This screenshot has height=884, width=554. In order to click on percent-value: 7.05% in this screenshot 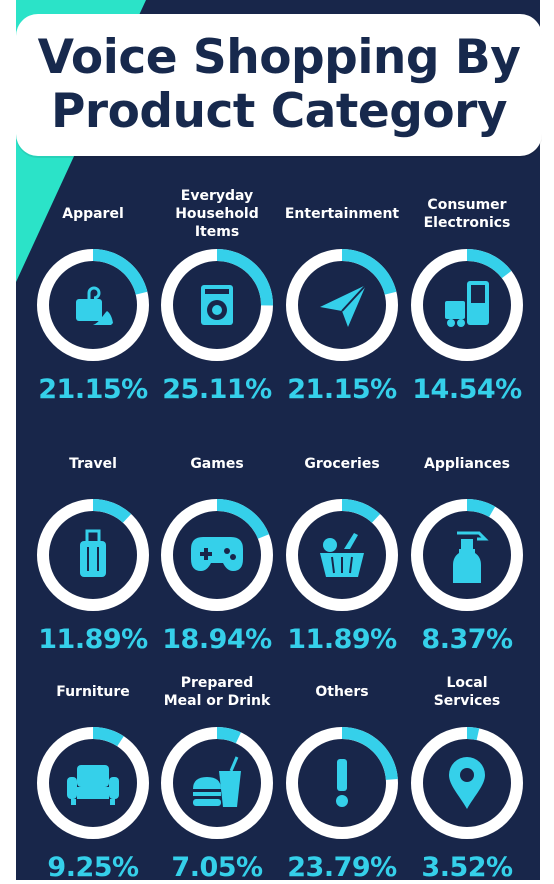, I will do `click(217, 867)`.